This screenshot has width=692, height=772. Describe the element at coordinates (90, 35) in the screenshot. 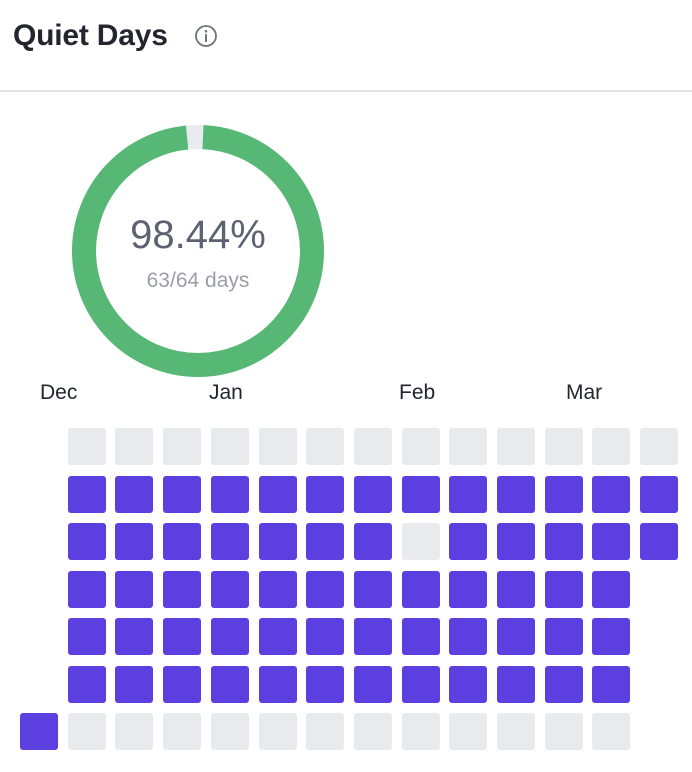

I see `widget-title: Quiet Days` at that location.